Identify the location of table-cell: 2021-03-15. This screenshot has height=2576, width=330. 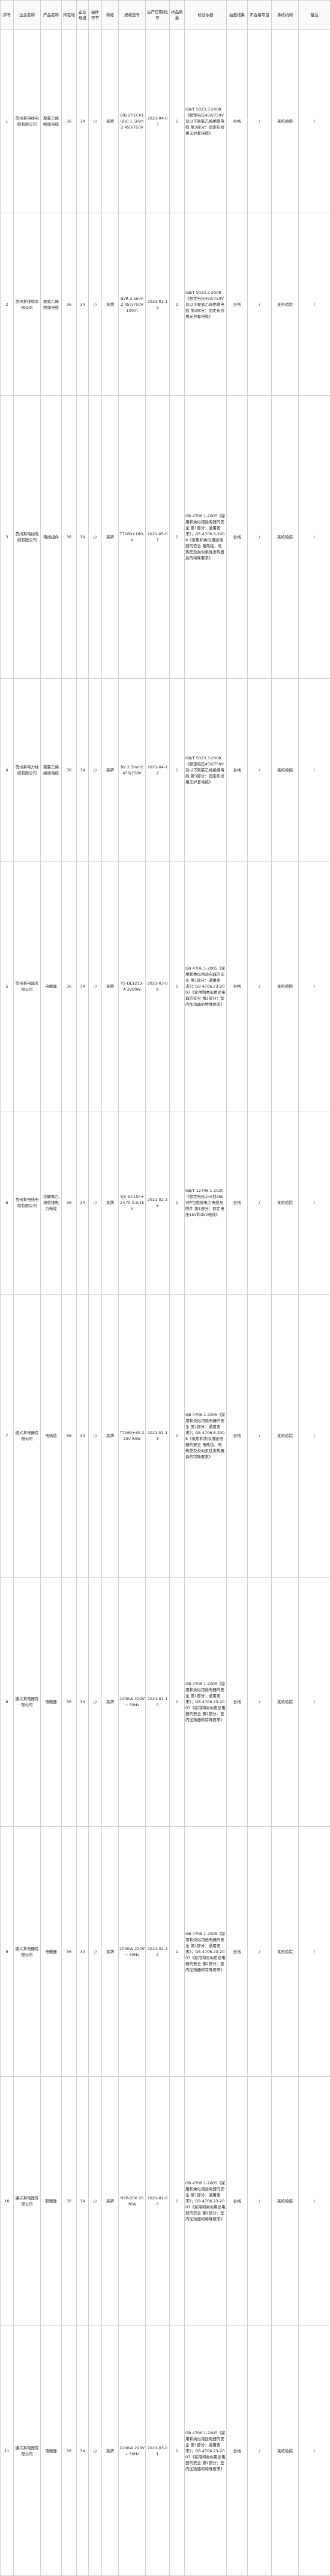
(157, 304).